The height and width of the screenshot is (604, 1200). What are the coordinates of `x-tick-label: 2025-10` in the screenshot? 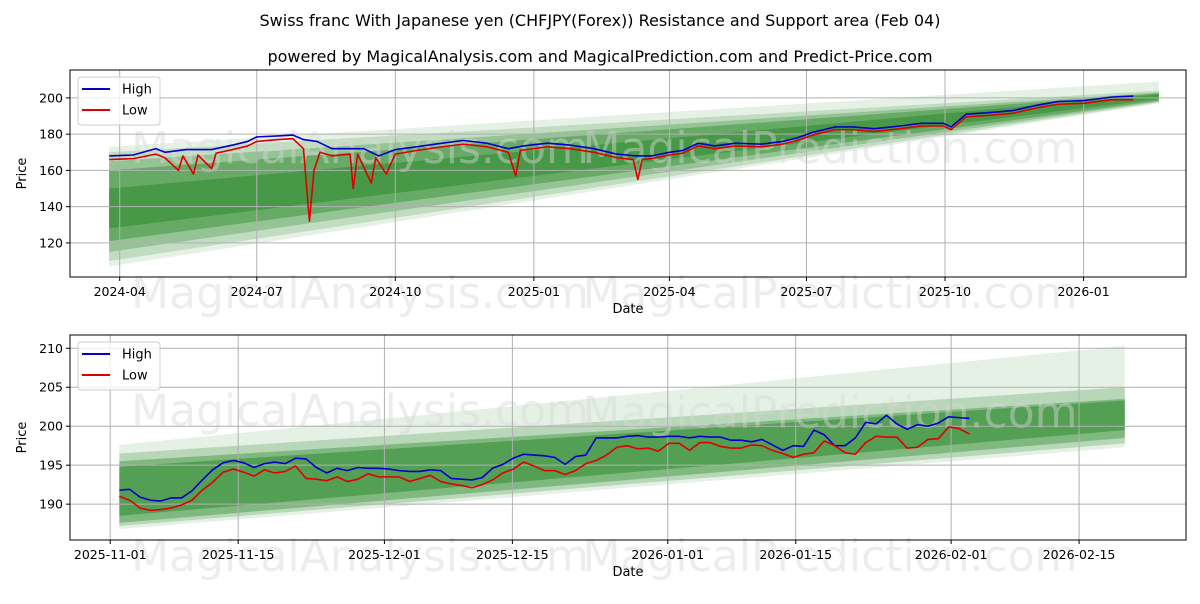 It's located at (945, 291).